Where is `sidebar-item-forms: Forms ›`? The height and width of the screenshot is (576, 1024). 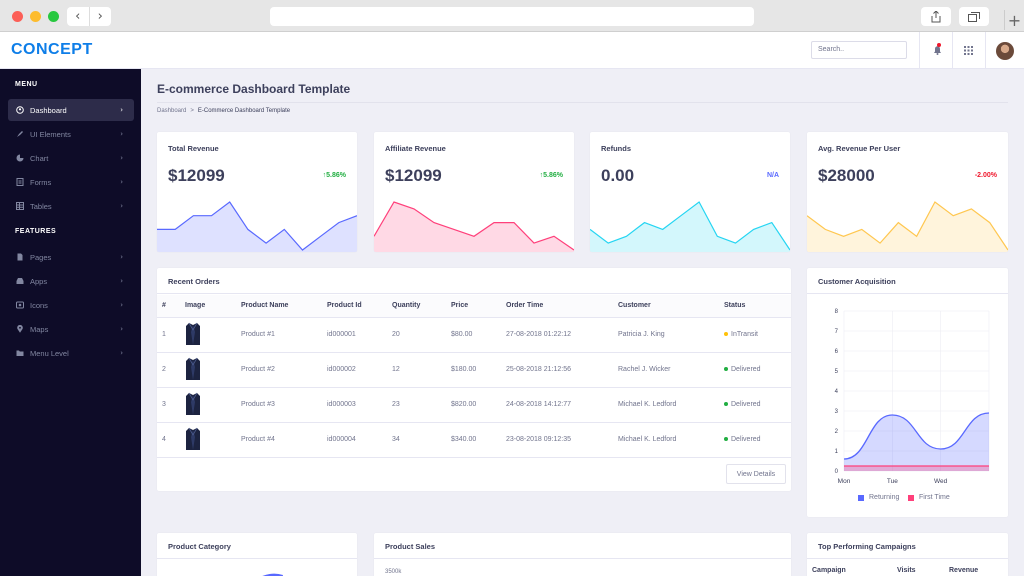
sidebar-item-forms: Forms › is located at coordinates (71, 182).